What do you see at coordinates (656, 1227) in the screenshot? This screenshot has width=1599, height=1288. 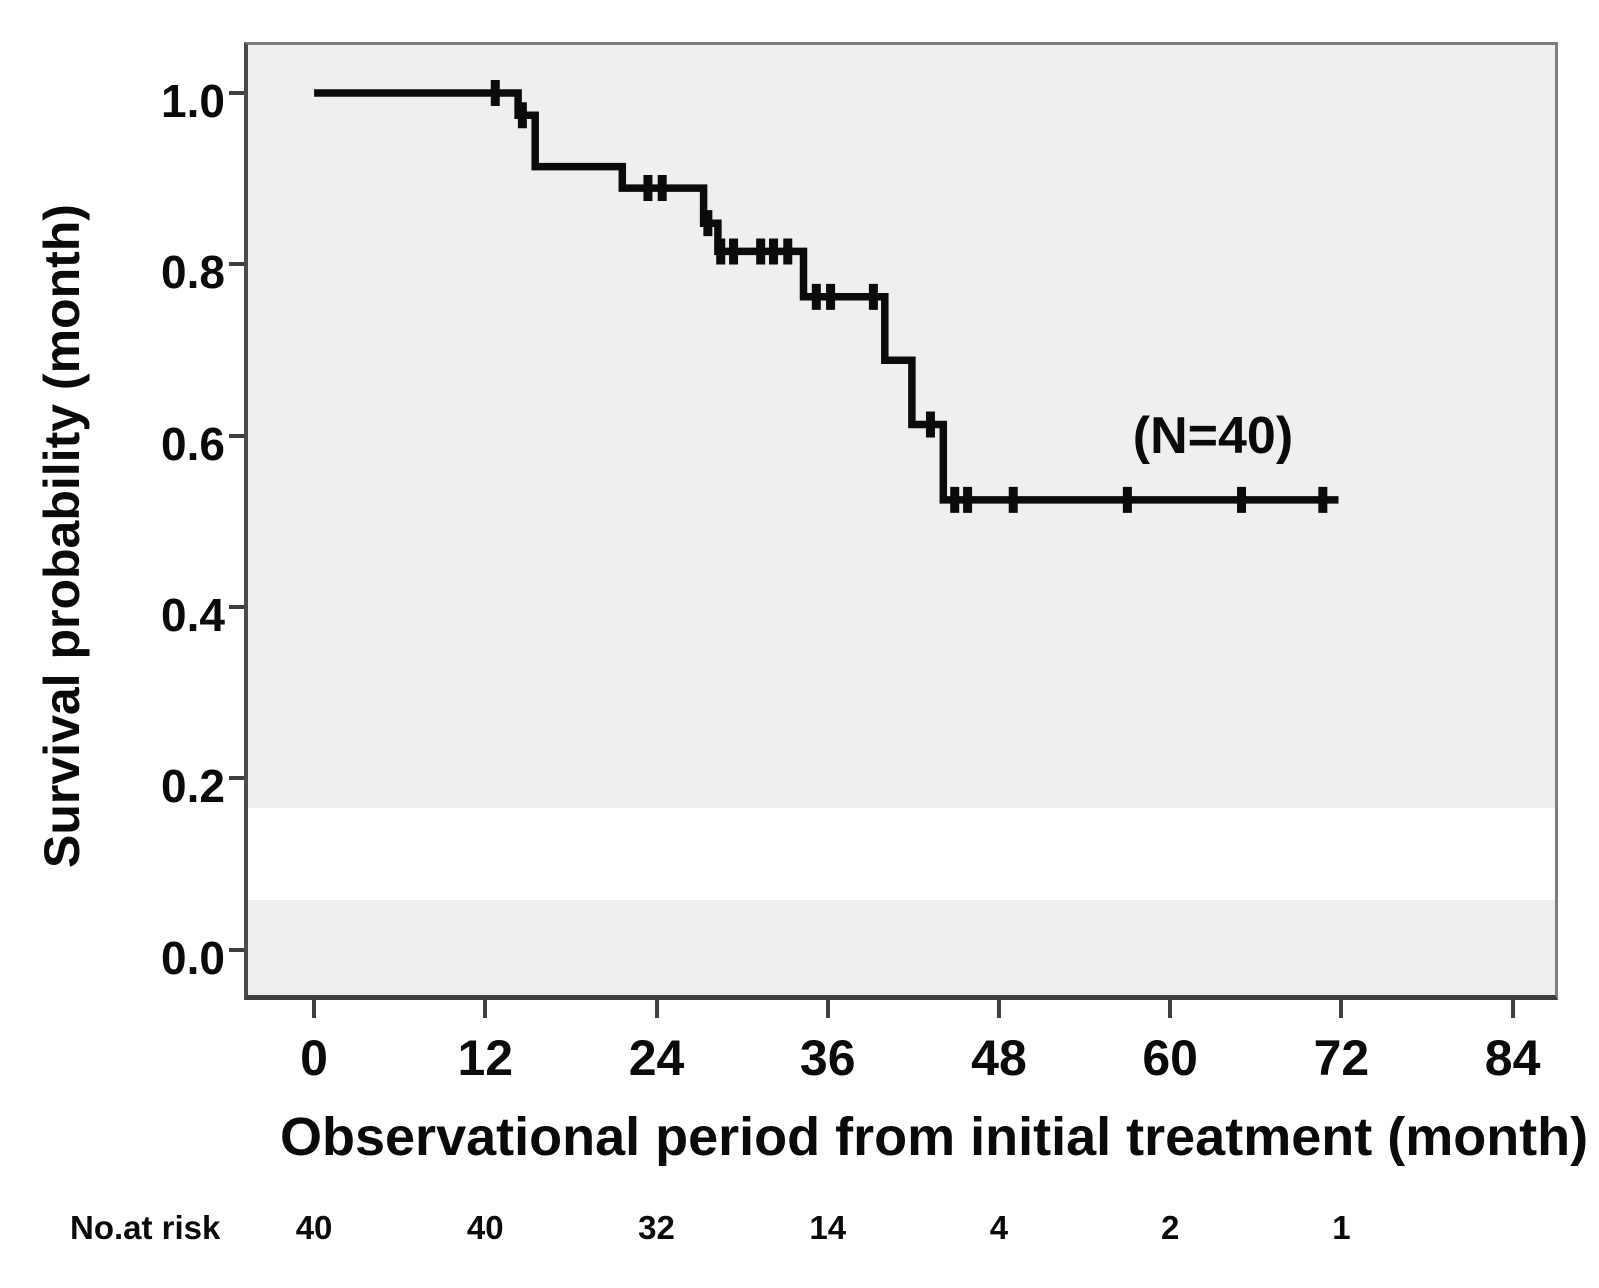 I see `risk-count: 32` at bounding box center [656, 1227].